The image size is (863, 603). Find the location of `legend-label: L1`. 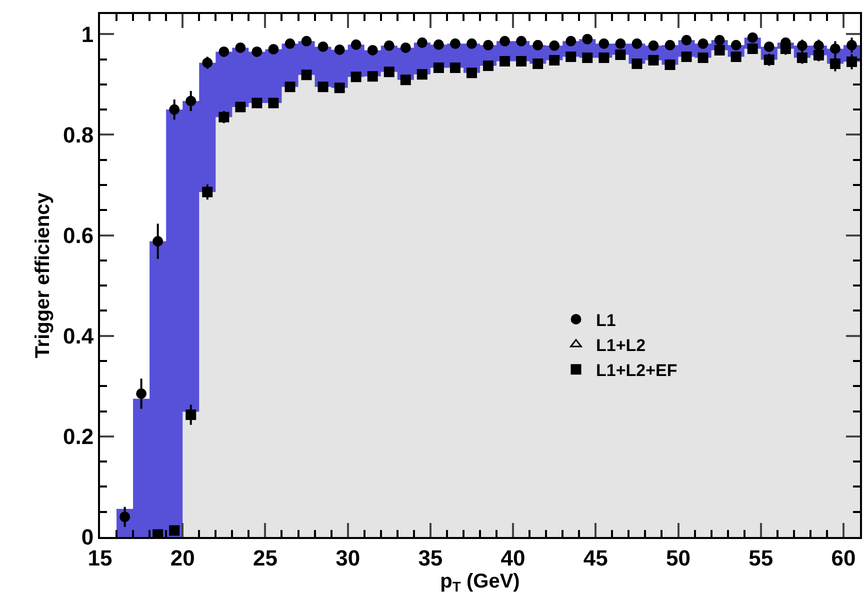

legend-label: L1 is located at coordinates (606, 320).